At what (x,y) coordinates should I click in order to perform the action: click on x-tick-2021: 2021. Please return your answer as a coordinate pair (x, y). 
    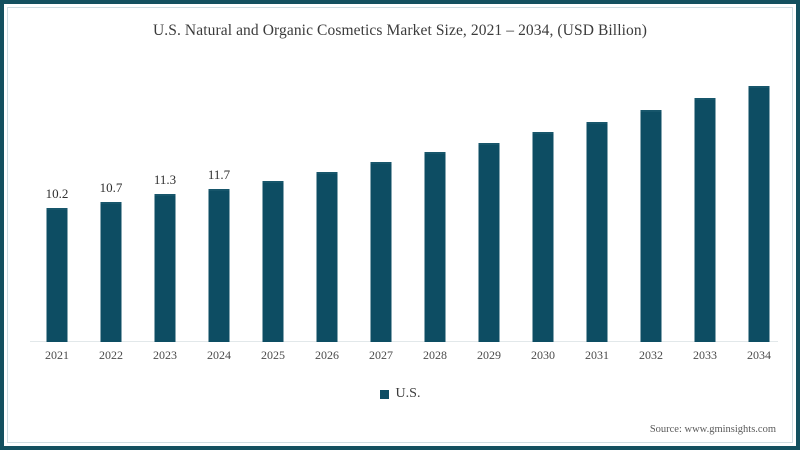
    Looking at the image, I should click on (57, 355).